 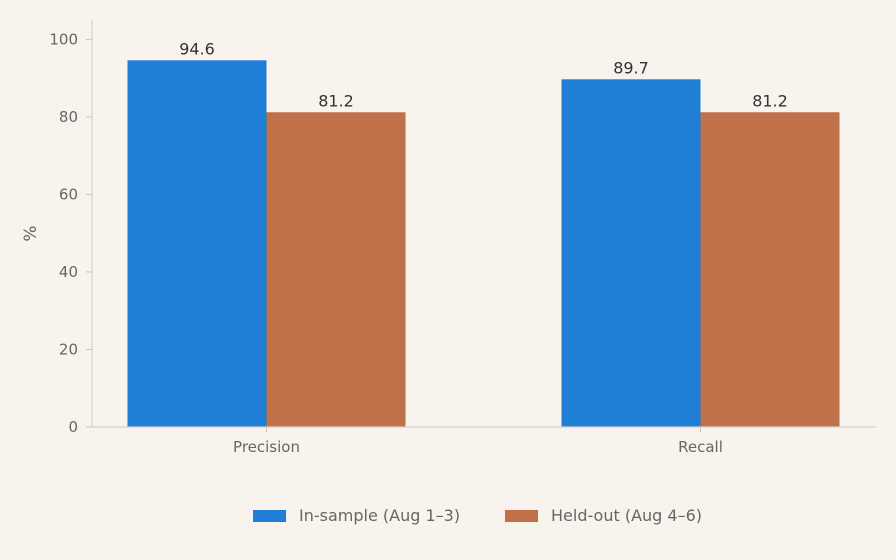 I want to click on y-tick-label: 0, so click(x=73, y=427).